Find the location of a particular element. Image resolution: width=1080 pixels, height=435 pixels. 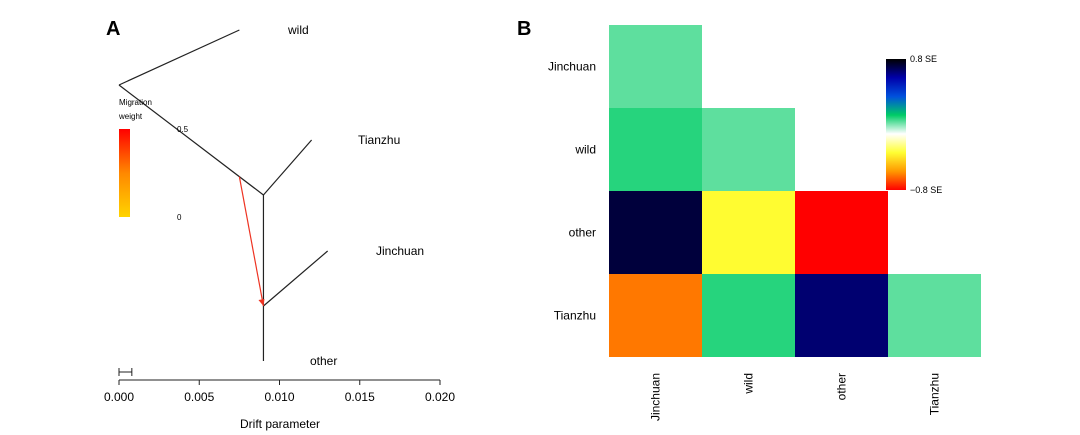

heatmap-cell-tianzhu-wild is located at coordinates (748, 315).